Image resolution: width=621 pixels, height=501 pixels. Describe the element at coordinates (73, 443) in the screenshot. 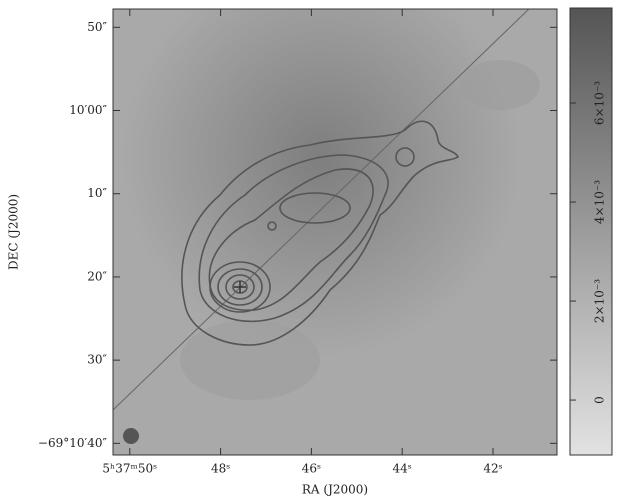

I see `y-tick-label: −69°10′40″` at that location.